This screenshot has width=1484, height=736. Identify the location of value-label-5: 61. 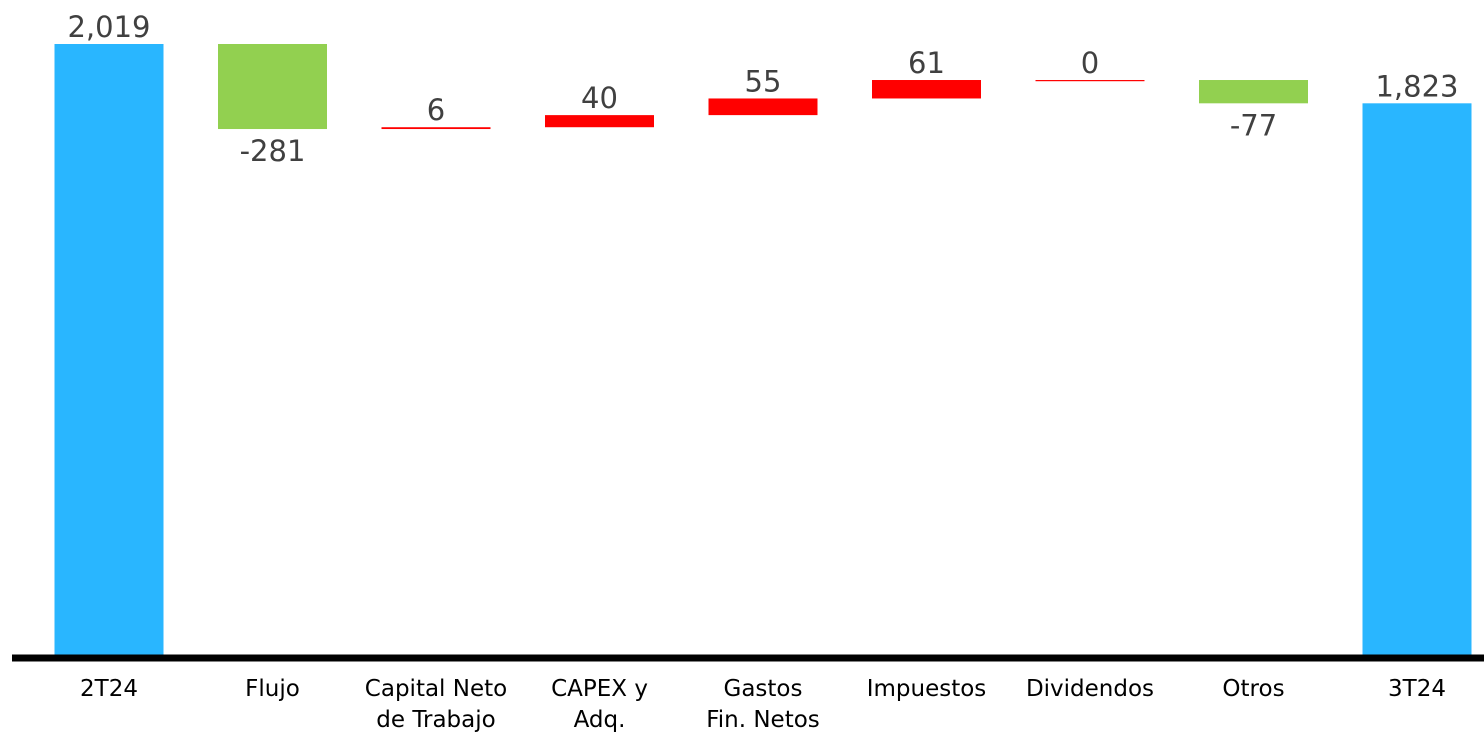
(926, 63).